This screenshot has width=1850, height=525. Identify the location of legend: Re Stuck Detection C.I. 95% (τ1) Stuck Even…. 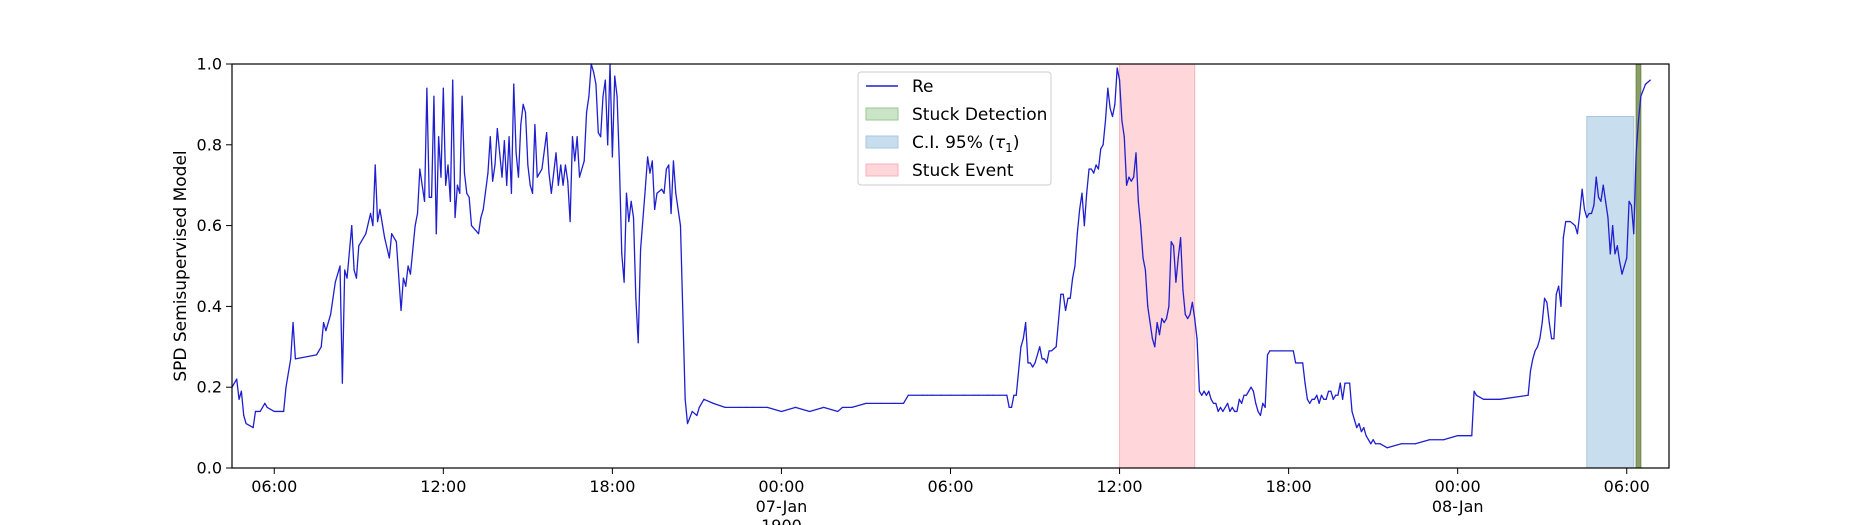
(954, 128).